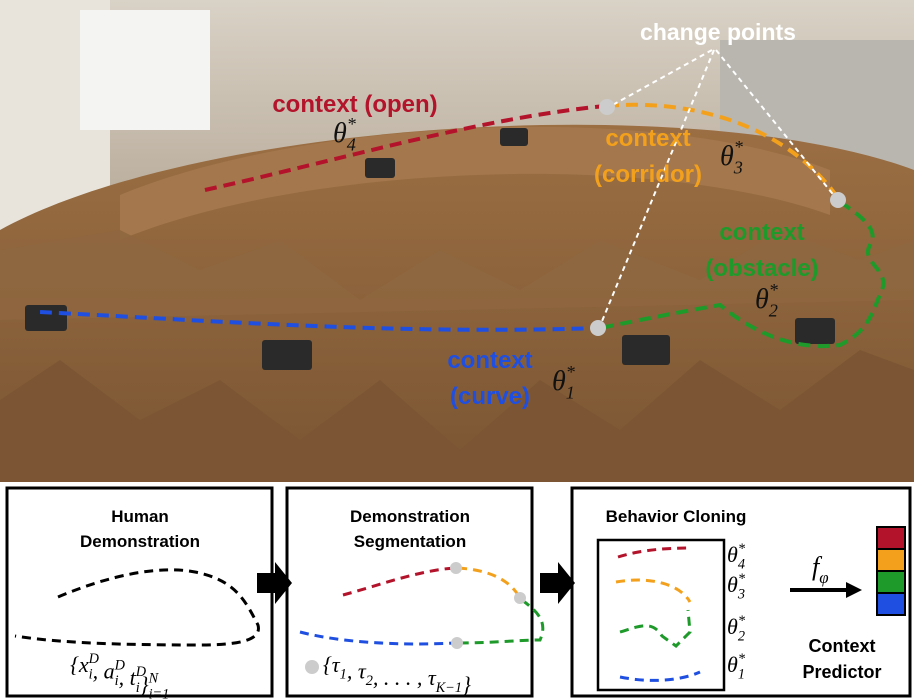  I want to click on math: θ* 1, so click(564, 382).